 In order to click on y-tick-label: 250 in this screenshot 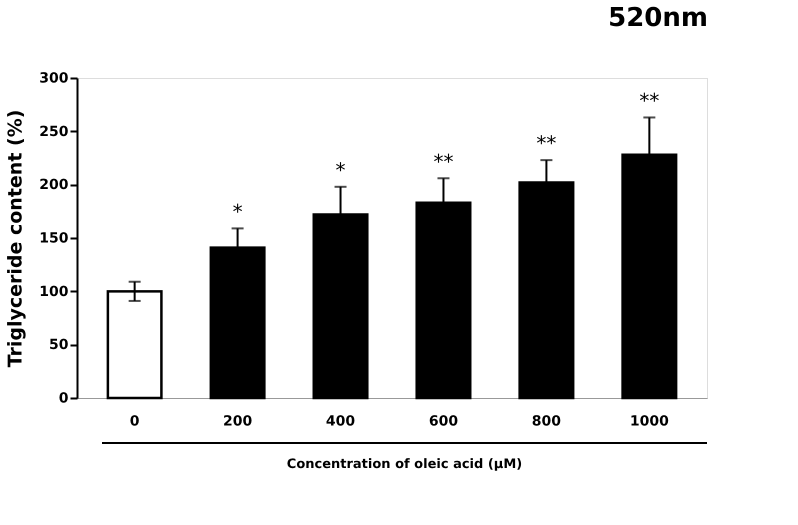, I will do `click(54, 132)`.